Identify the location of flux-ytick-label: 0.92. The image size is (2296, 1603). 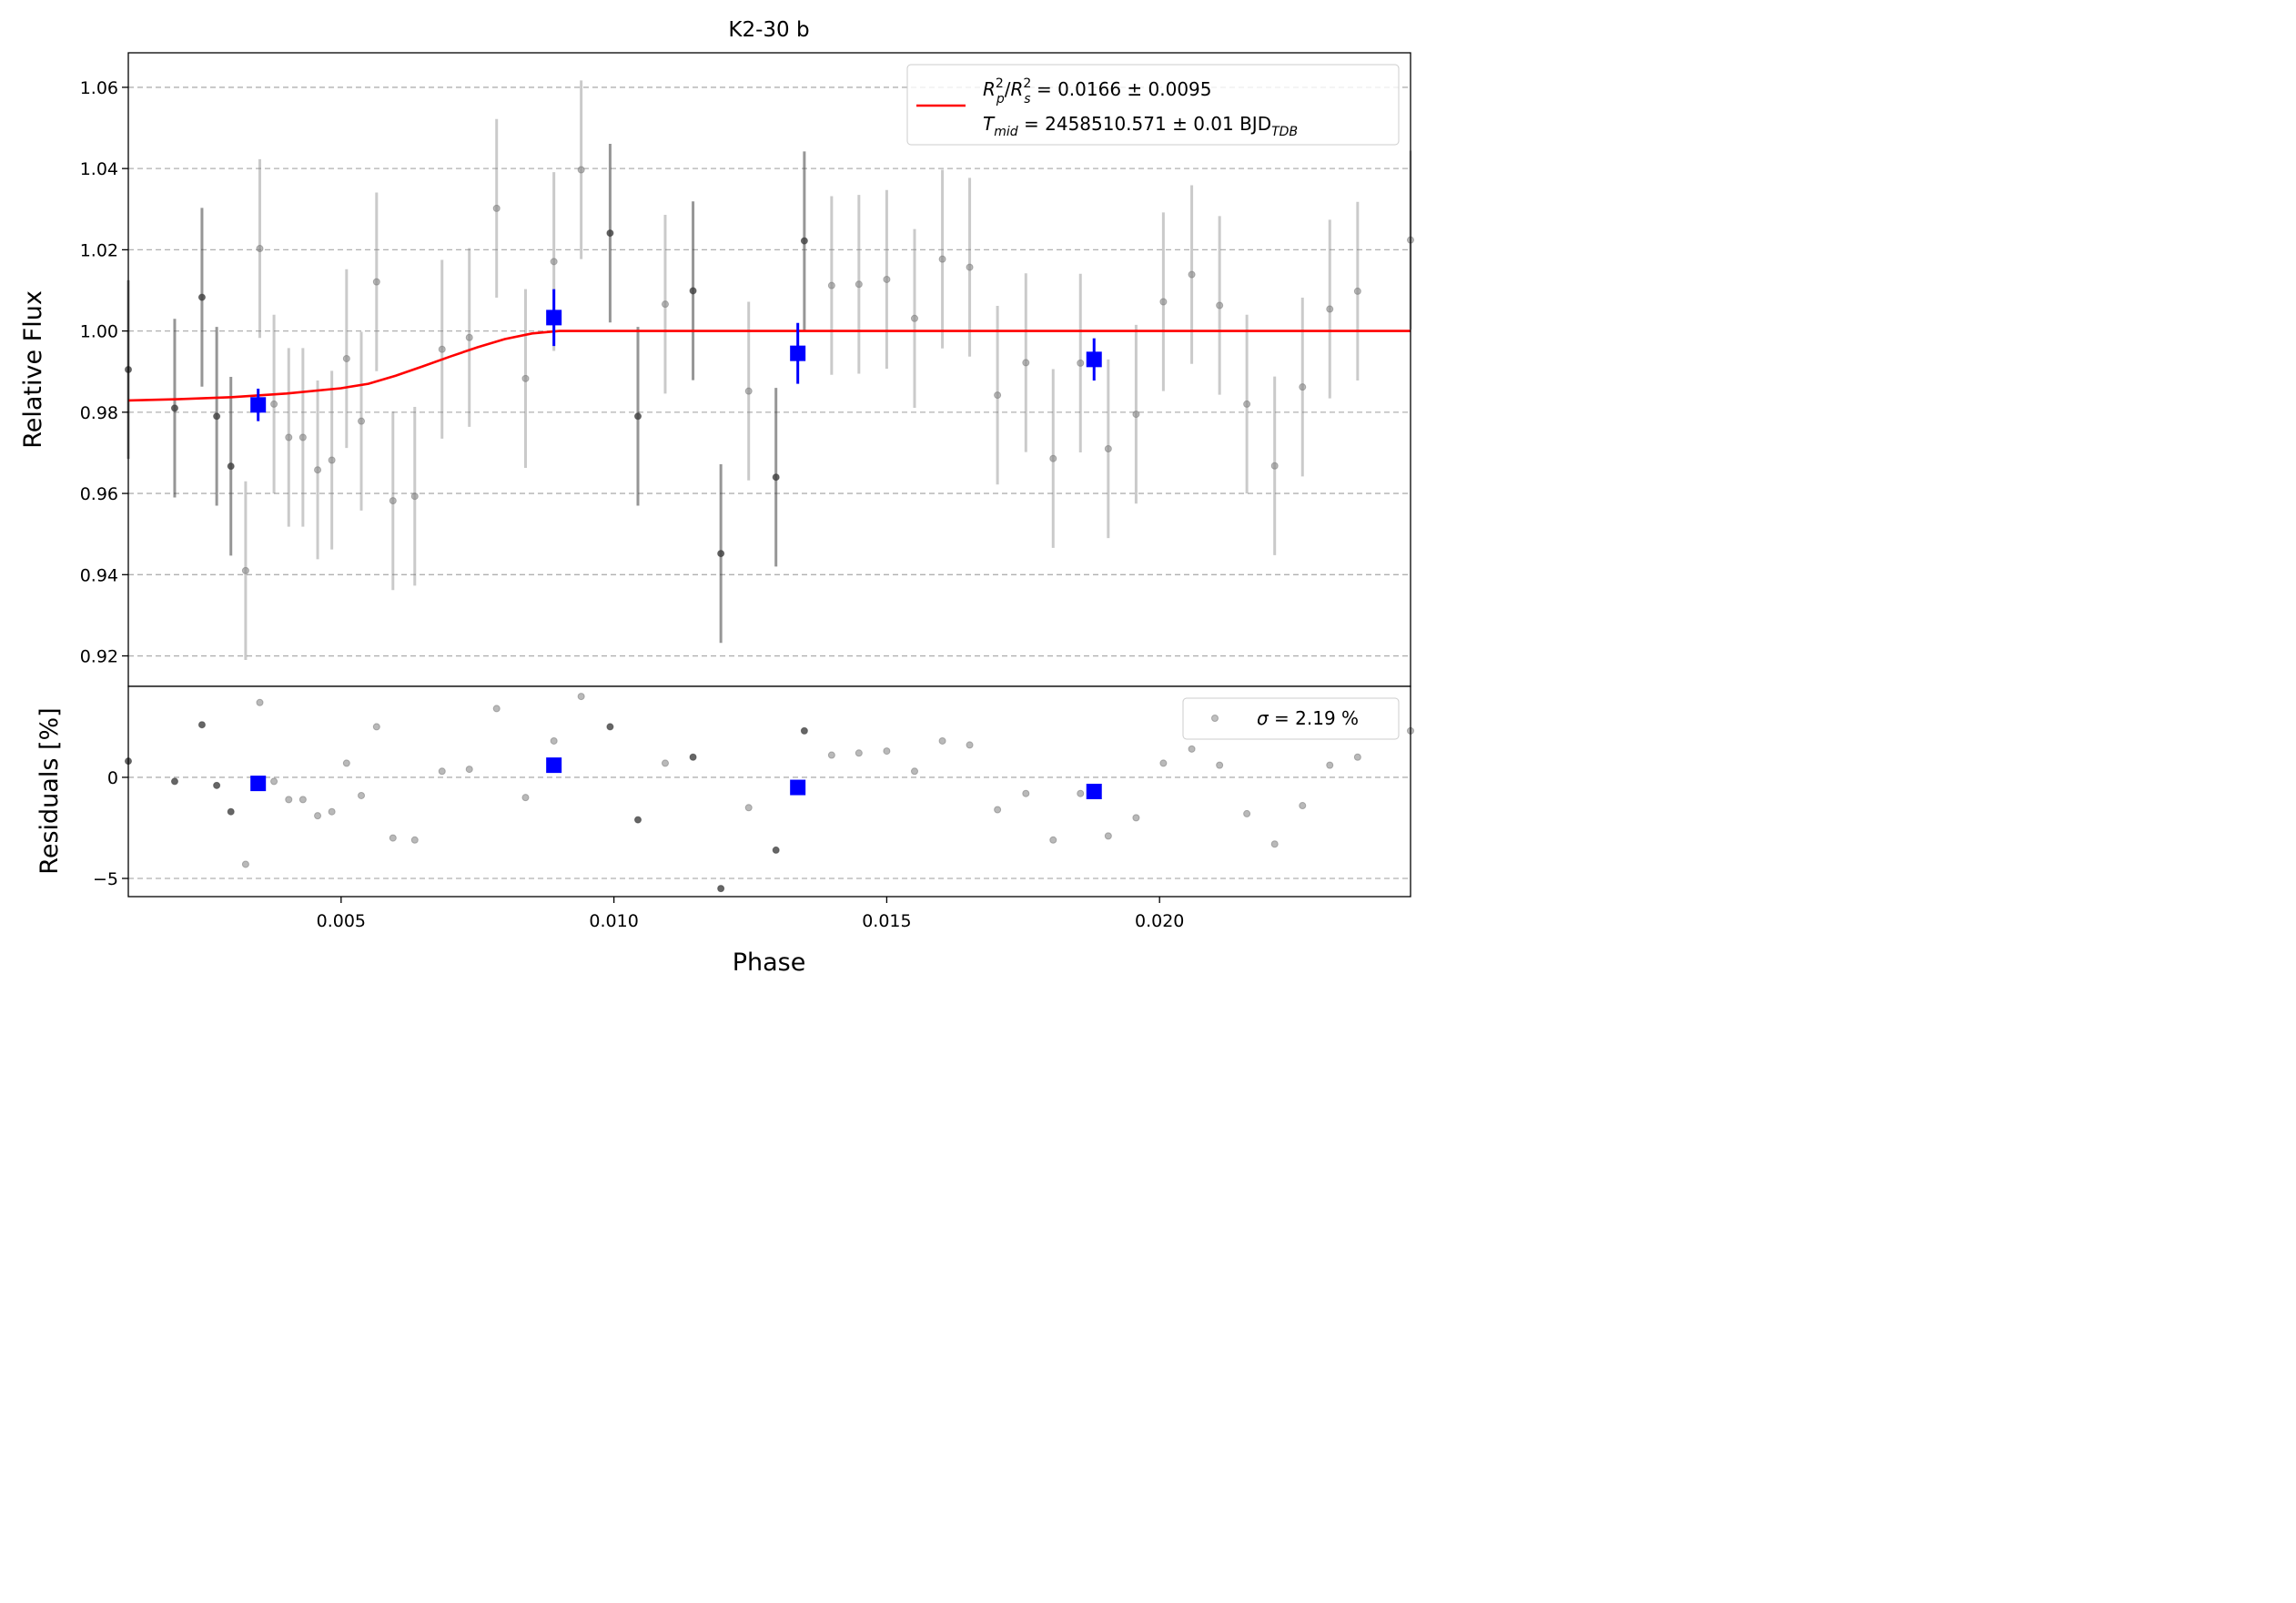
(99, 657).